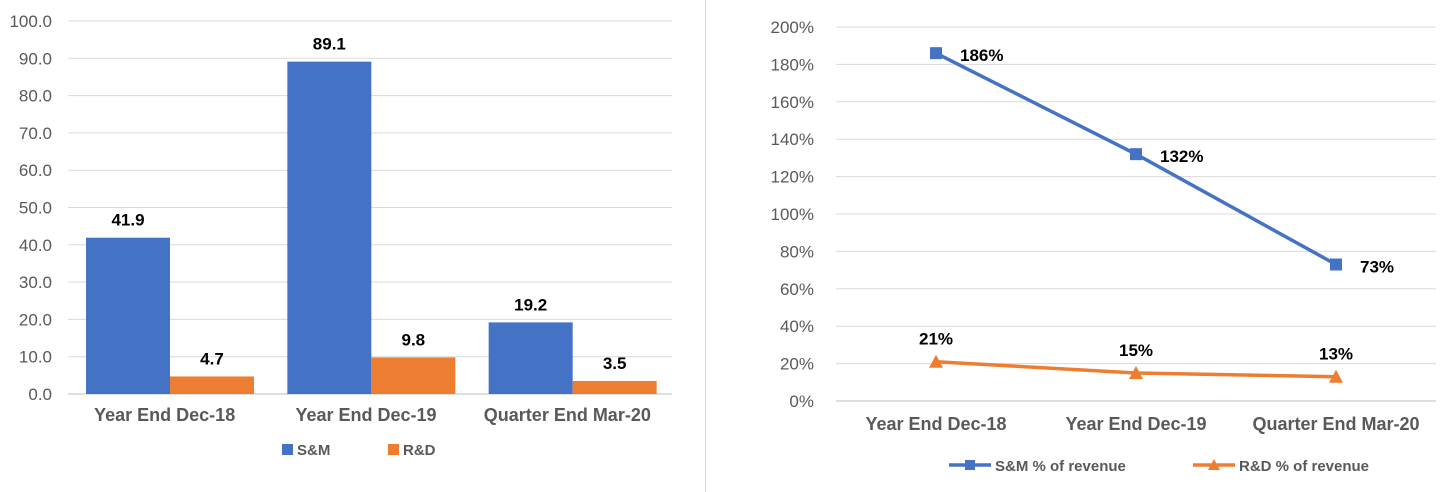 The width and height of the screenshot is (1456, 492). I want to click on y-tick-label: 70.0, so click(35, 133).